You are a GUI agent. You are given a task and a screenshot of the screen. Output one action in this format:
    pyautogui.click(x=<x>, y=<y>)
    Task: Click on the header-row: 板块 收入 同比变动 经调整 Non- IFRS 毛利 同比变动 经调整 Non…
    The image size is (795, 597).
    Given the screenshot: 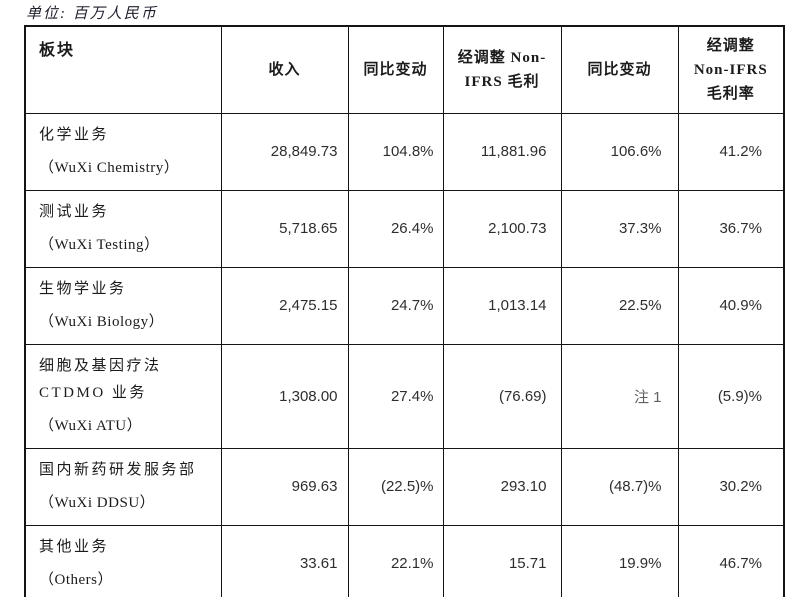 What is the action you would take?
    pyautogui.click(x=404, y=69)
    